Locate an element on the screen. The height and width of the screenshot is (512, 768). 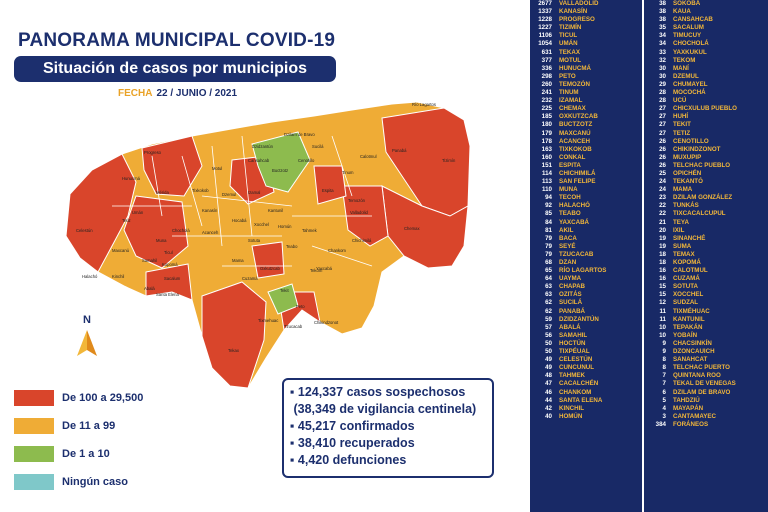
table-row: 30 DZEMUL is located at coordinates (706, 77).